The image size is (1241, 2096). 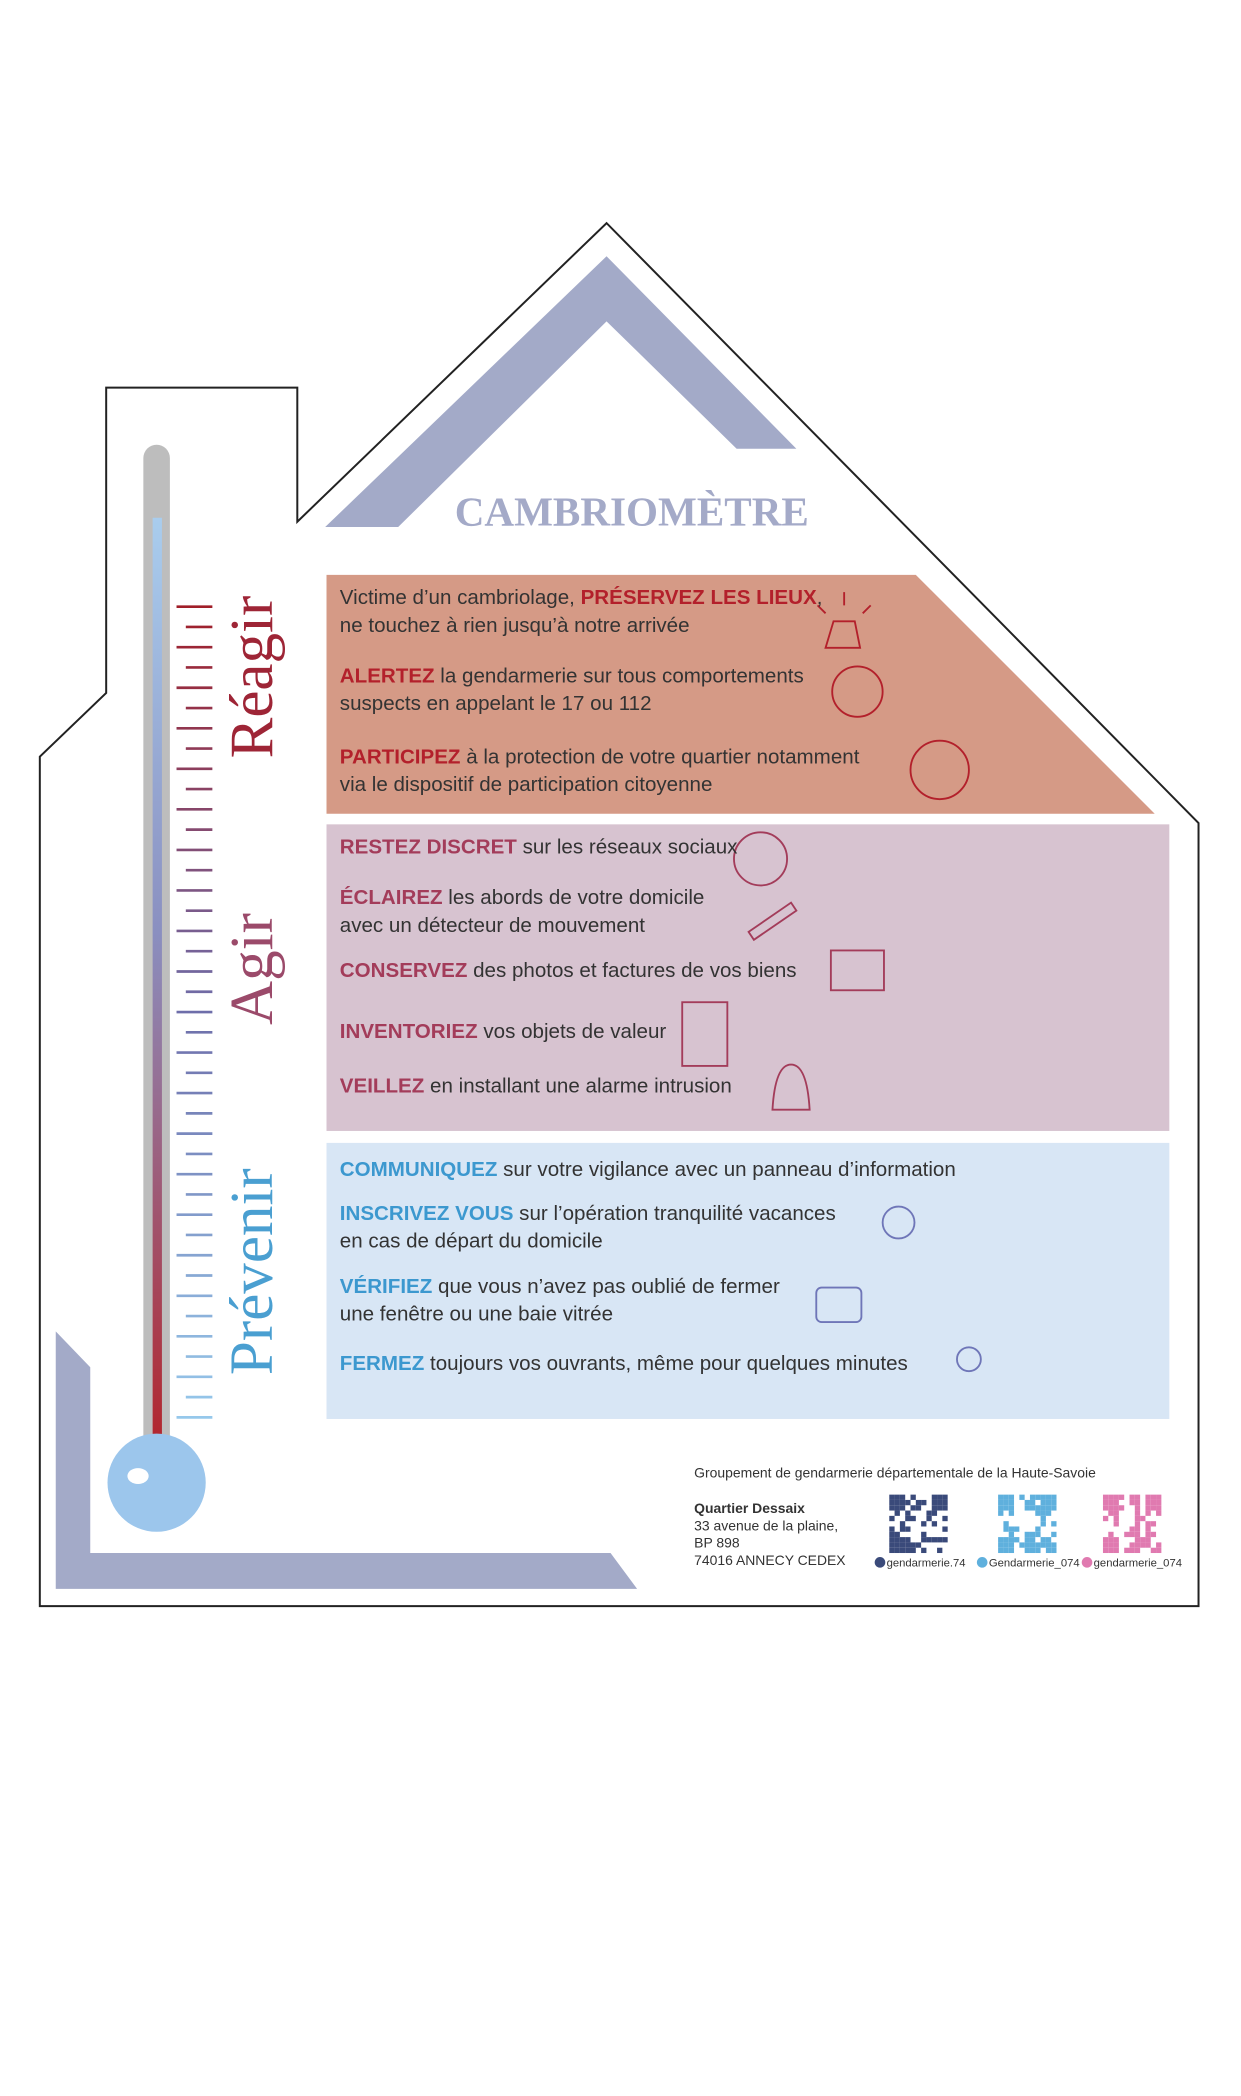 I want to click on keyword: FERMEZ, so click(x=382, y=1363).